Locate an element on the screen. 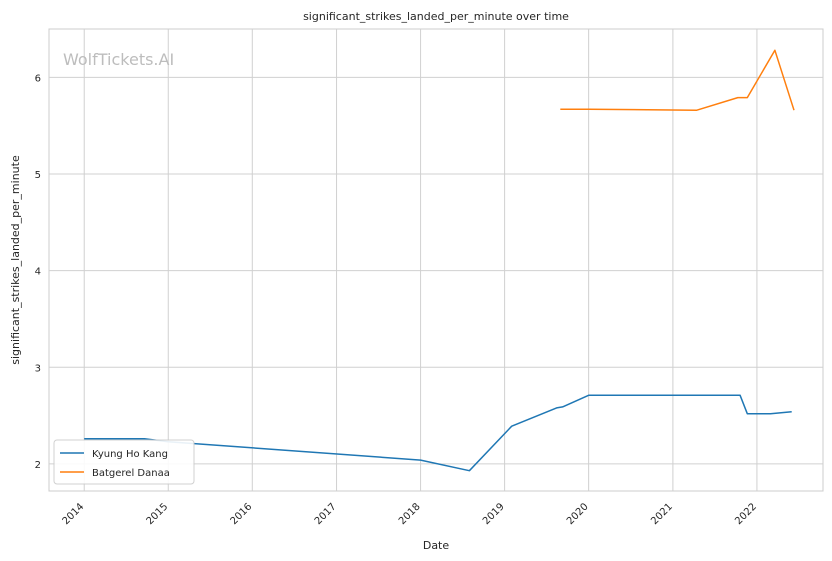 The image size is (832, 561). x-tick-label: 2022 is located at coordinates (746, 514).